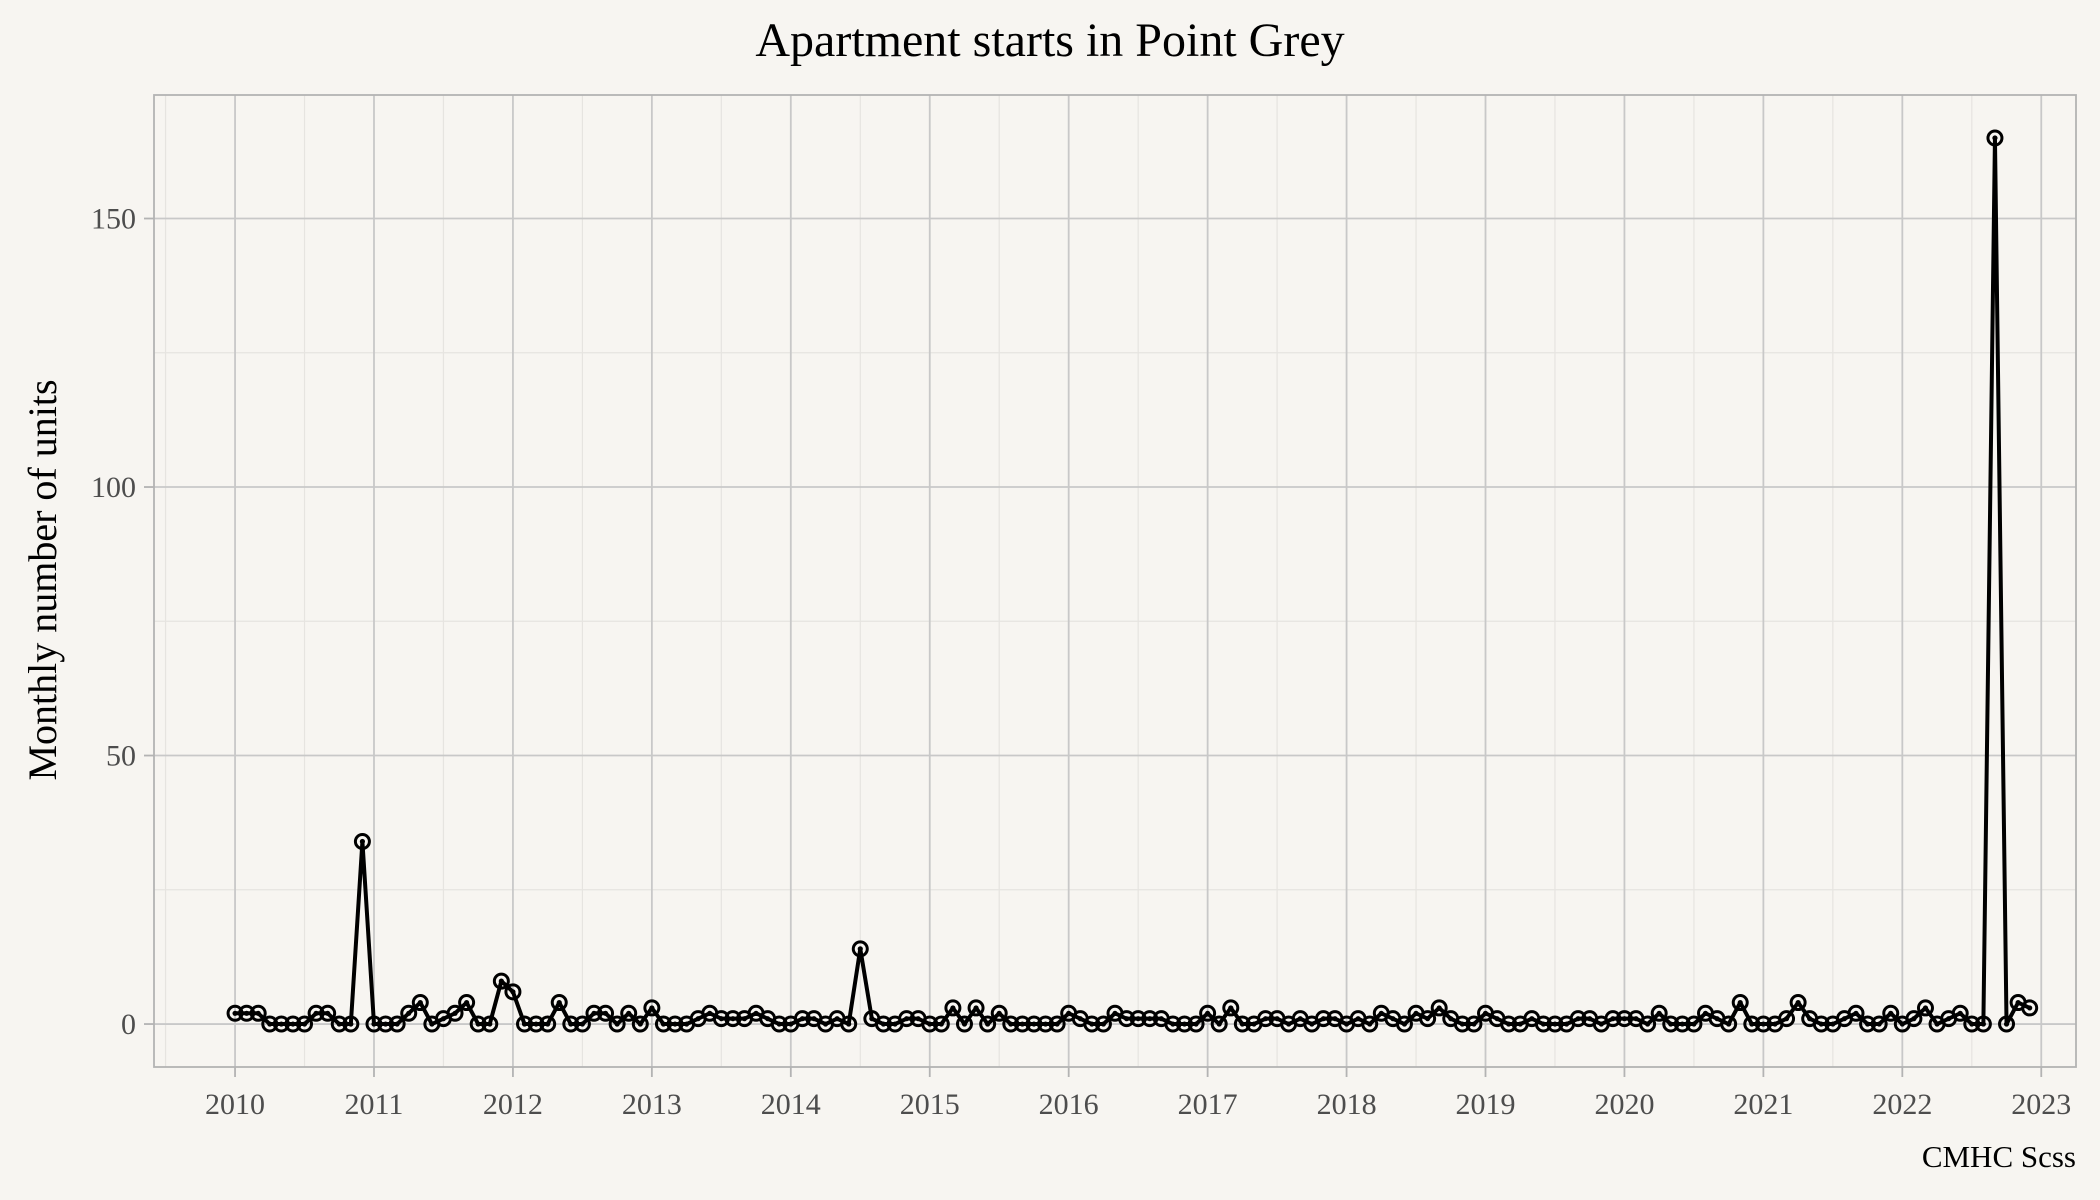 This screenshot has width=2100, height=1200. What do you see at coordinates (1486, 1104) in the screenshot?
I see `x-tick-label: 2019` at bounding box center [1486, 1104].